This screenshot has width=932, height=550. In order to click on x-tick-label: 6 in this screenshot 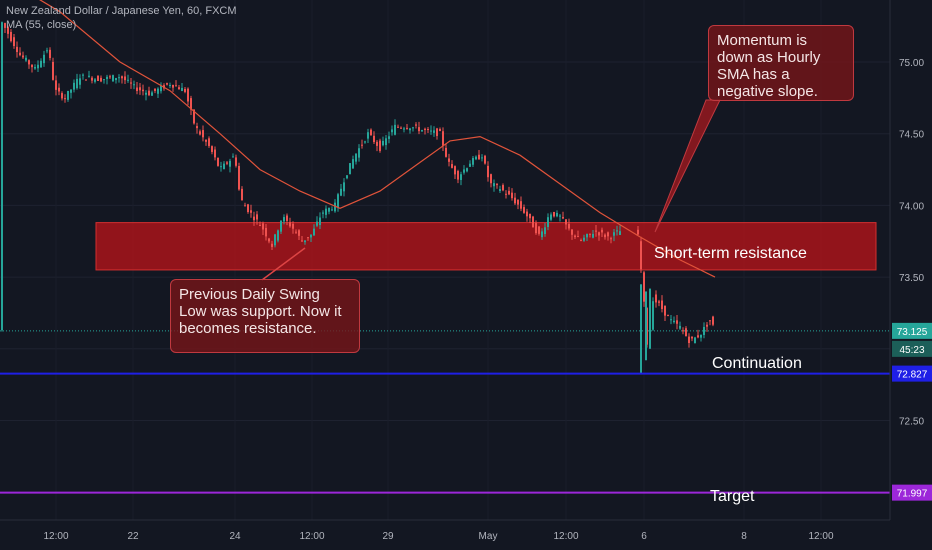, I will do `click(644, 536)`.